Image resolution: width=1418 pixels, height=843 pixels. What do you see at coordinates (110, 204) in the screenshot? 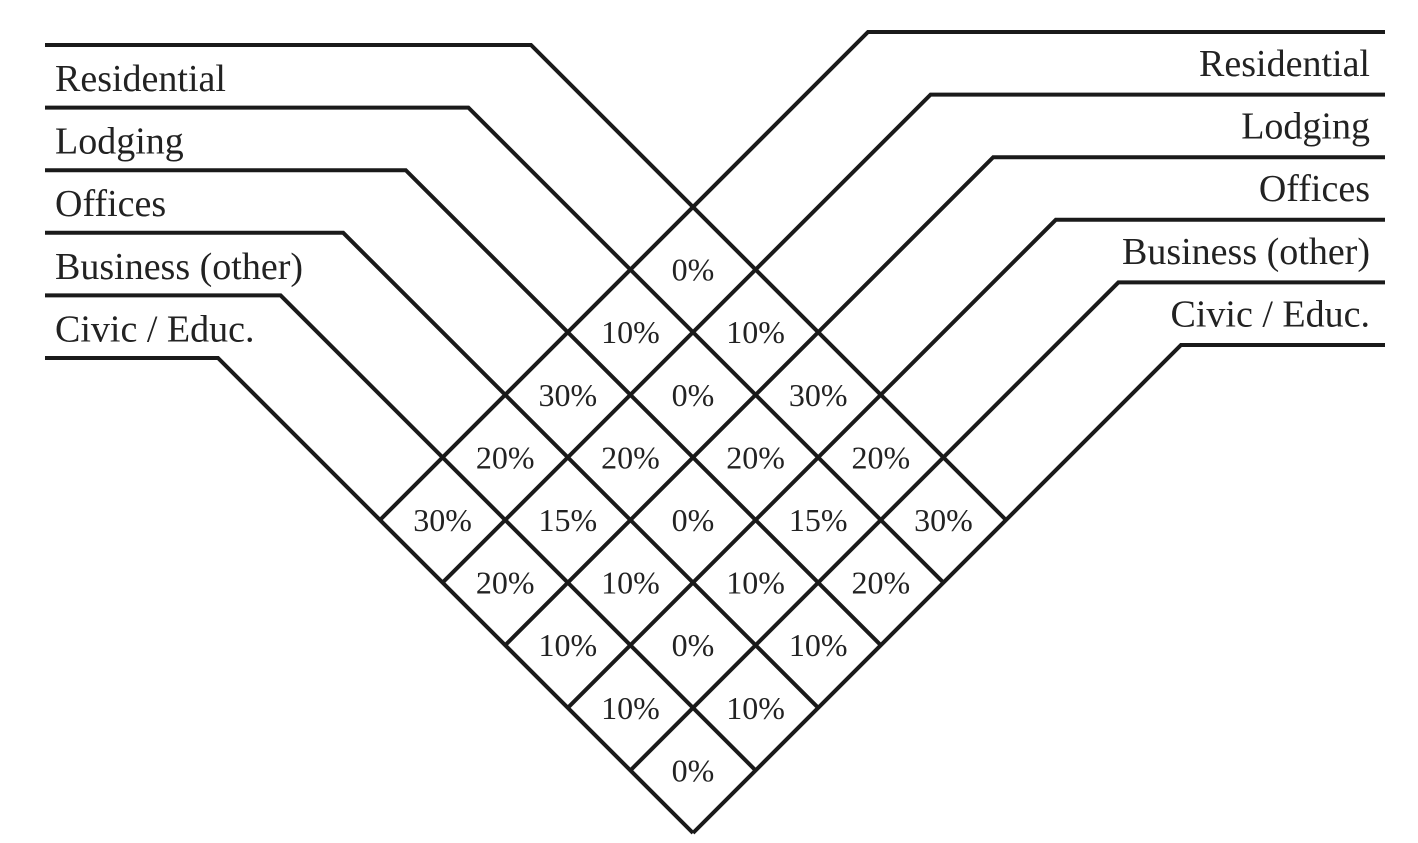
I see `left-category-label: Offices` at bounding box center [110, 204].